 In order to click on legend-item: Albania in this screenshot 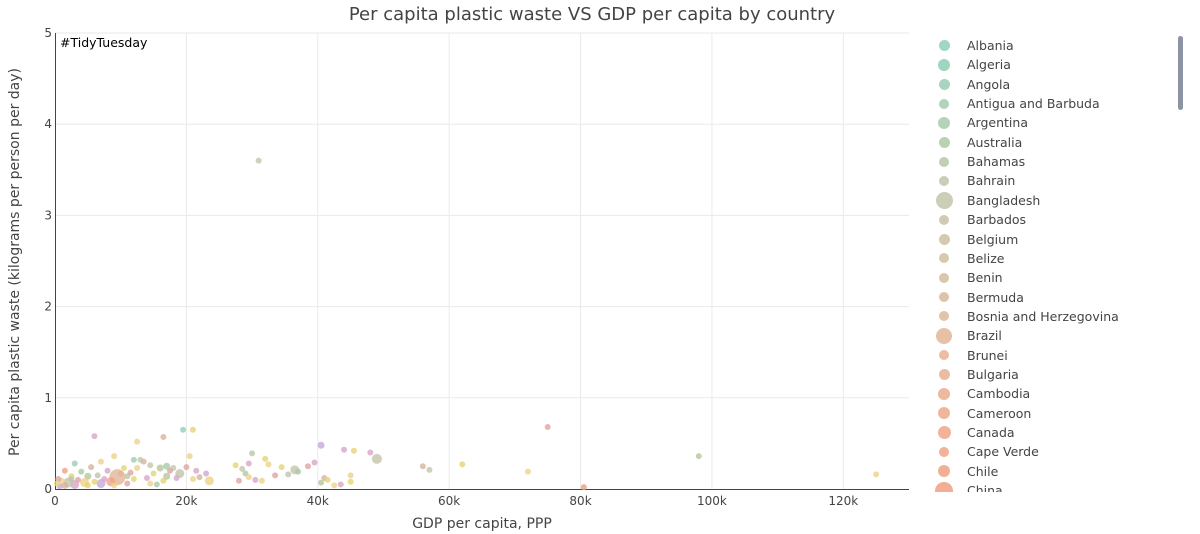, I will do `click(972, 45)`.